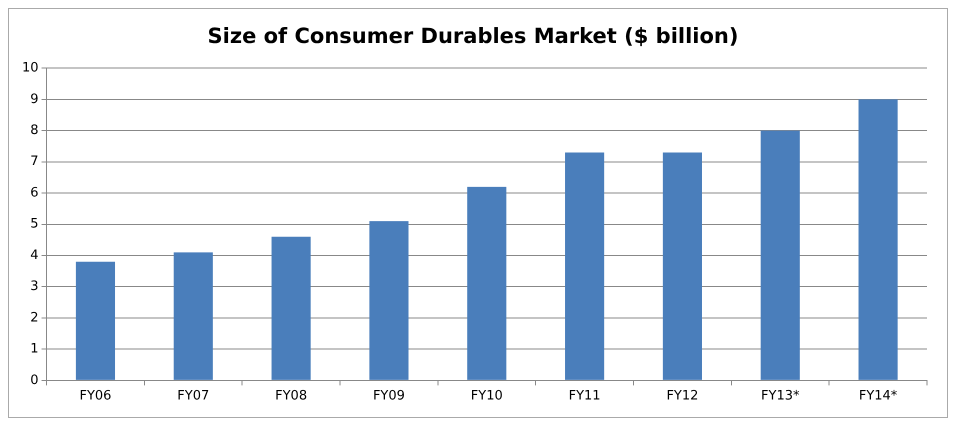 The height and width of the screenshot is (428, 958). What do you see at coordinates (473, 36) in the screenshot?
I see `chart-title: Size of Consumer Durables Market ($ billion)` at bounding box center [473, 36].